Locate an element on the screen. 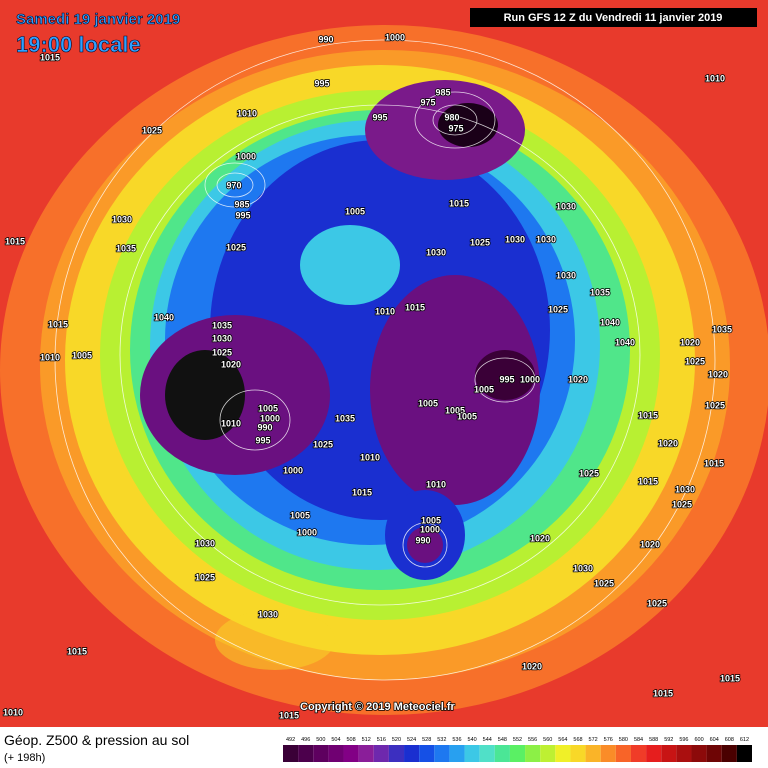 This screenshot has width=768, height=768. legend-level: 516 is located at coordinates (381, 740).